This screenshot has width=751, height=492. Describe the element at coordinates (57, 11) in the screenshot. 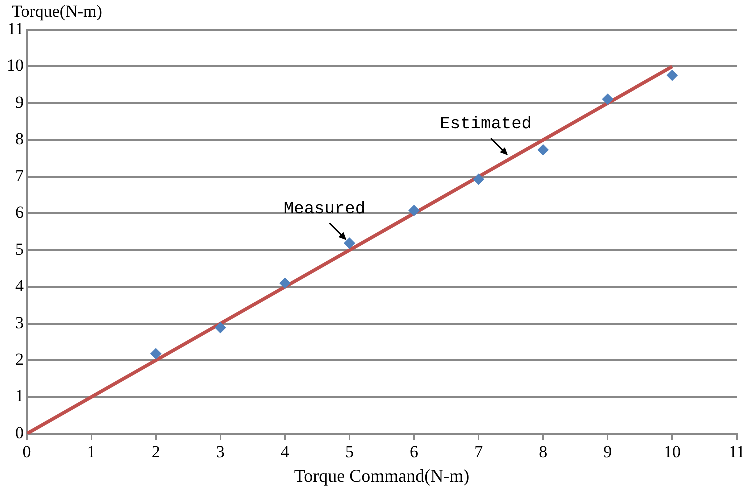

I see `y-axis-title: Torque(N-m)` at that location.